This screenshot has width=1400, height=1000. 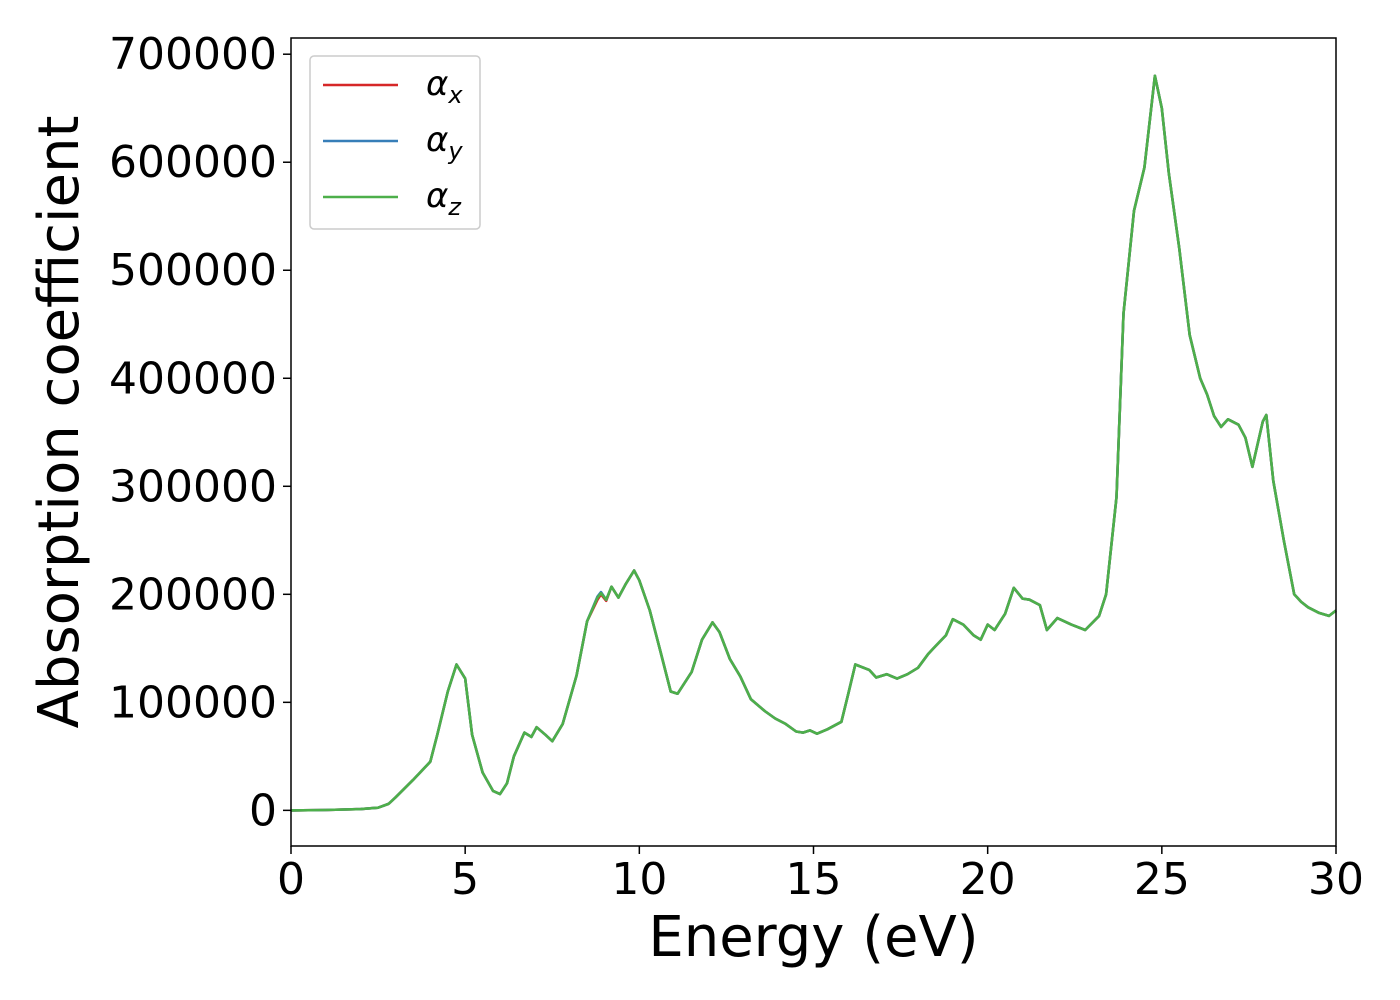 What do you see at coordinates (193, 162) in the screenshot?
I see `y-tick-label: 600000` at bounding box center [193, 162].